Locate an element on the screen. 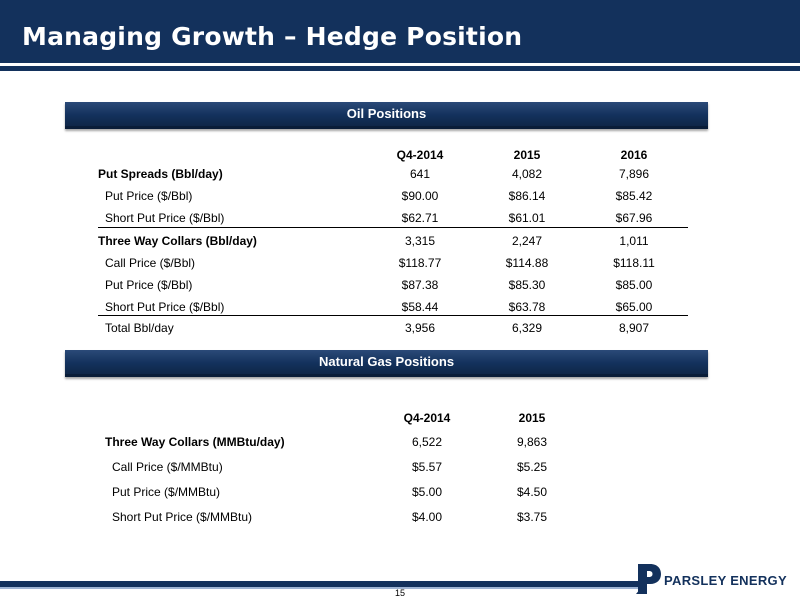  oil-cell: $90.00 is located at coordinates (420, 196).